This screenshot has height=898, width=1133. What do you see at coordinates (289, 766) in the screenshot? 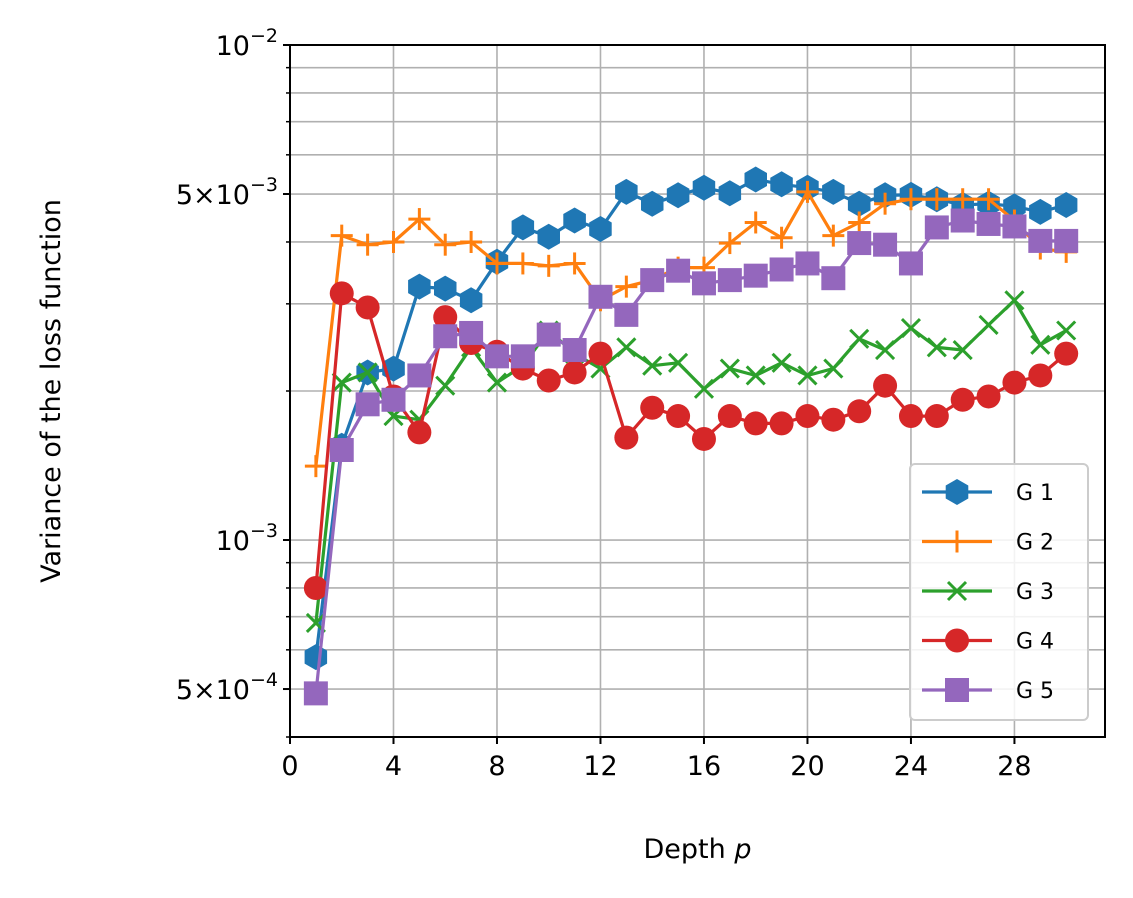
I see `x-tick-label: 0` at bounding box center [289, 766].